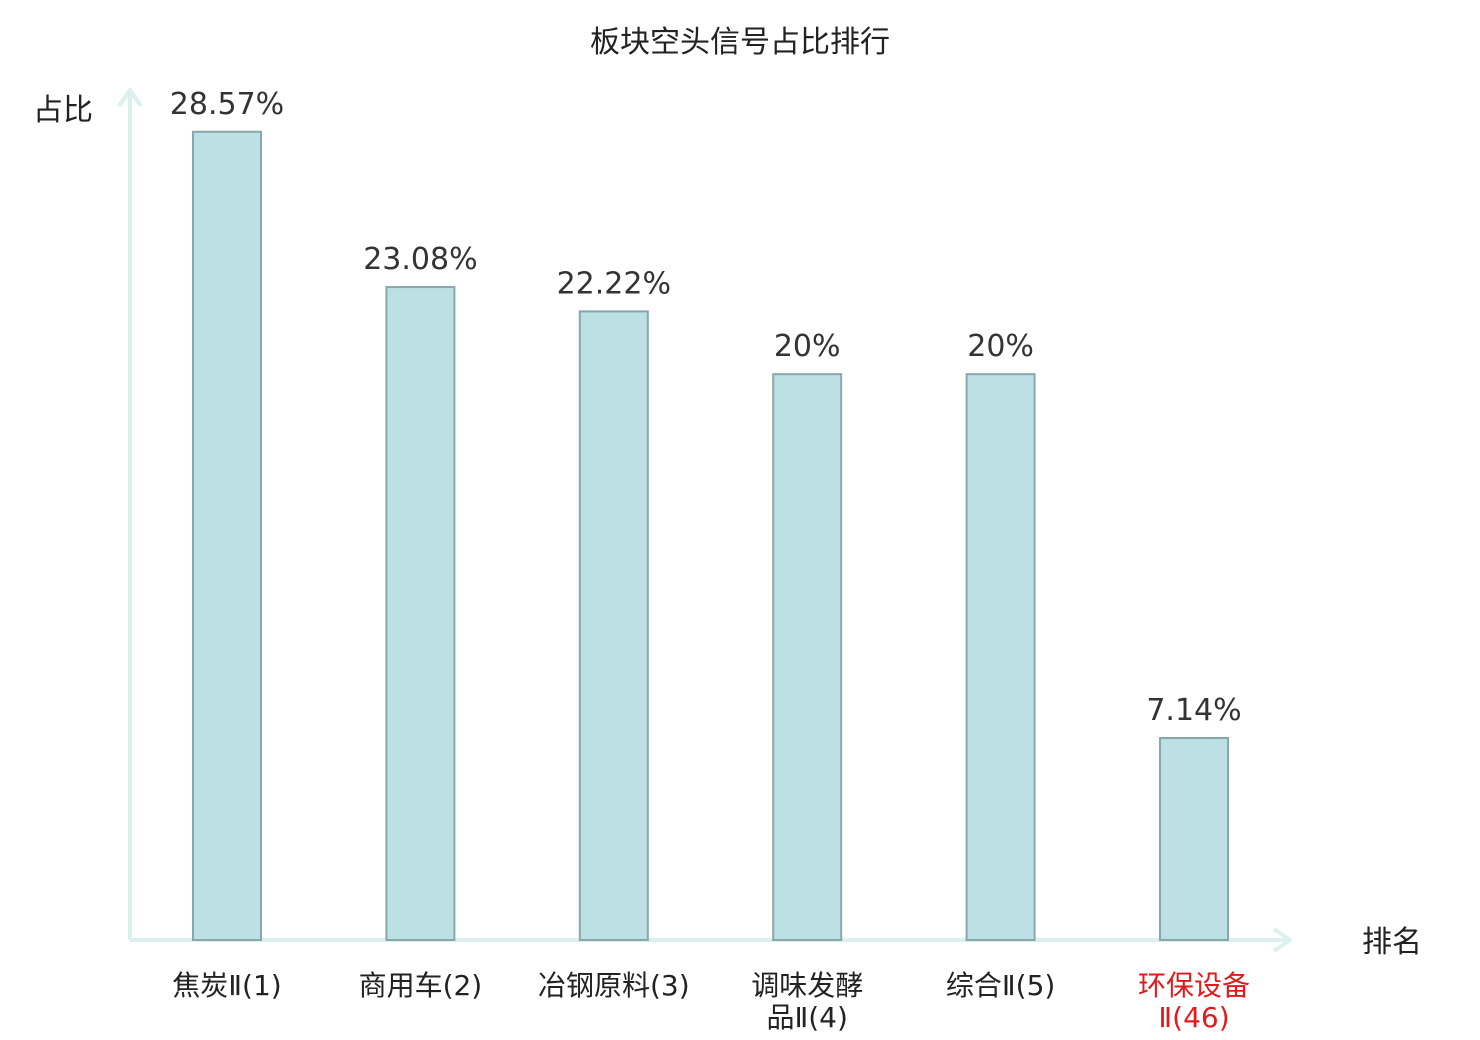 Image resolution: width=1480 pixels, height=1040 pixels. Describe the element at coordinates (63, 110) in the screenshot. I see `y-axis-label: 占比` at that location.